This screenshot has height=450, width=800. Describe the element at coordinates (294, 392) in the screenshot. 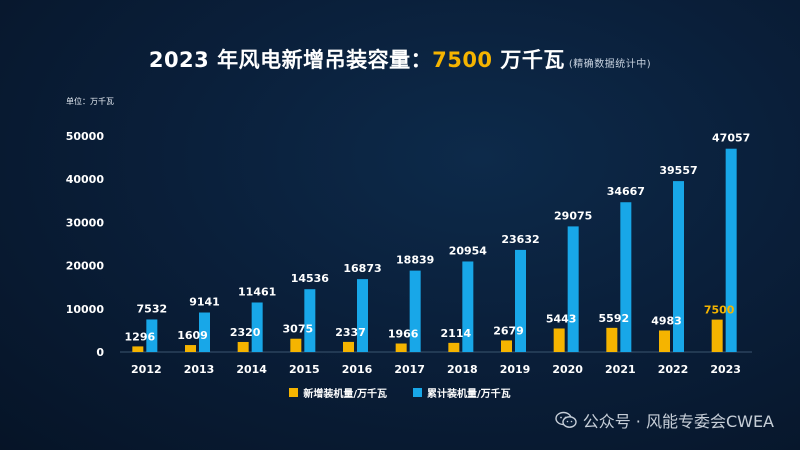

I see `legend-swatch-new` at that location.